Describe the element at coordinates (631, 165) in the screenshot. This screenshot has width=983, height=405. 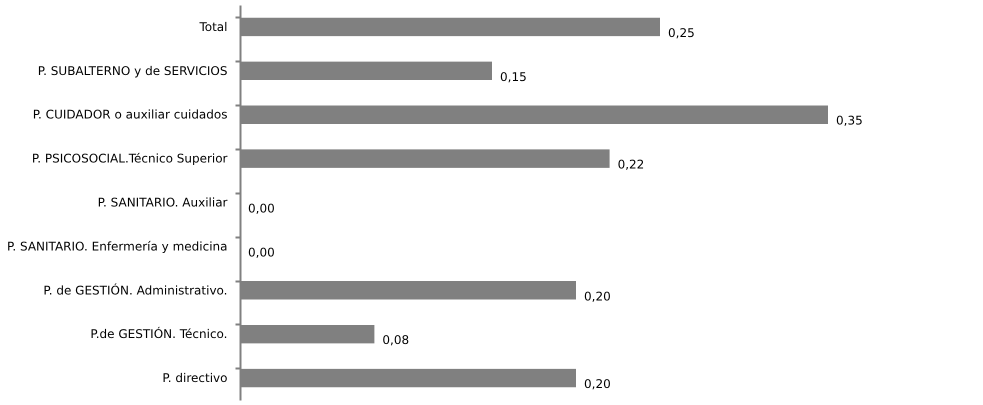
I see `data-label: 0,22` at that location.